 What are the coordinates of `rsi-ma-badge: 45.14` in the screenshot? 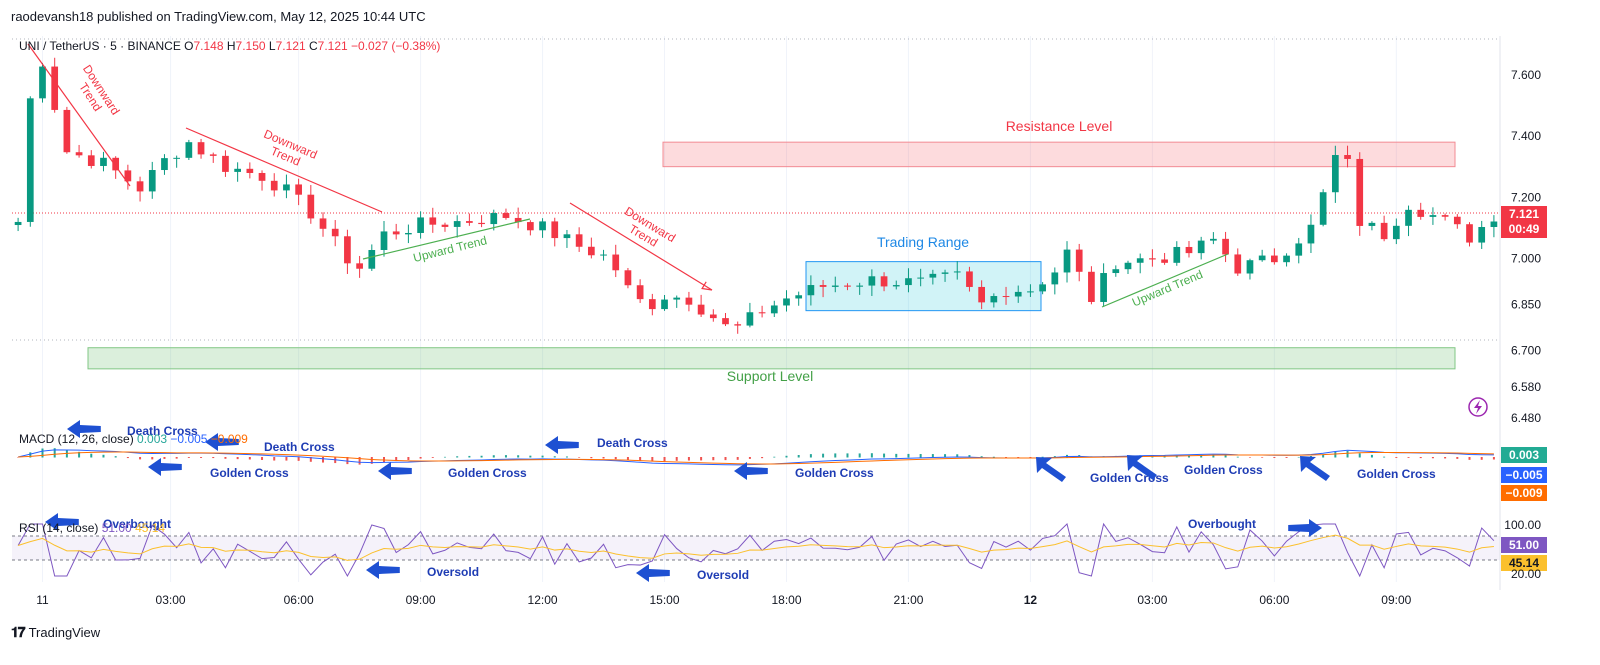 It's located at (1524, 563).